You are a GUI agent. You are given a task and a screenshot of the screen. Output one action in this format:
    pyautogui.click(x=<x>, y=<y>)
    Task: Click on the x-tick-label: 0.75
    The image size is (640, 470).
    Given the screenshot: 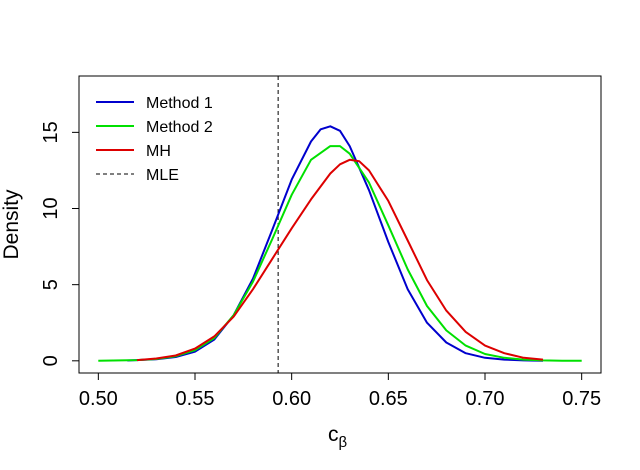 What is the action you would take?
    pyautogui.click(x=581, y=399)
    